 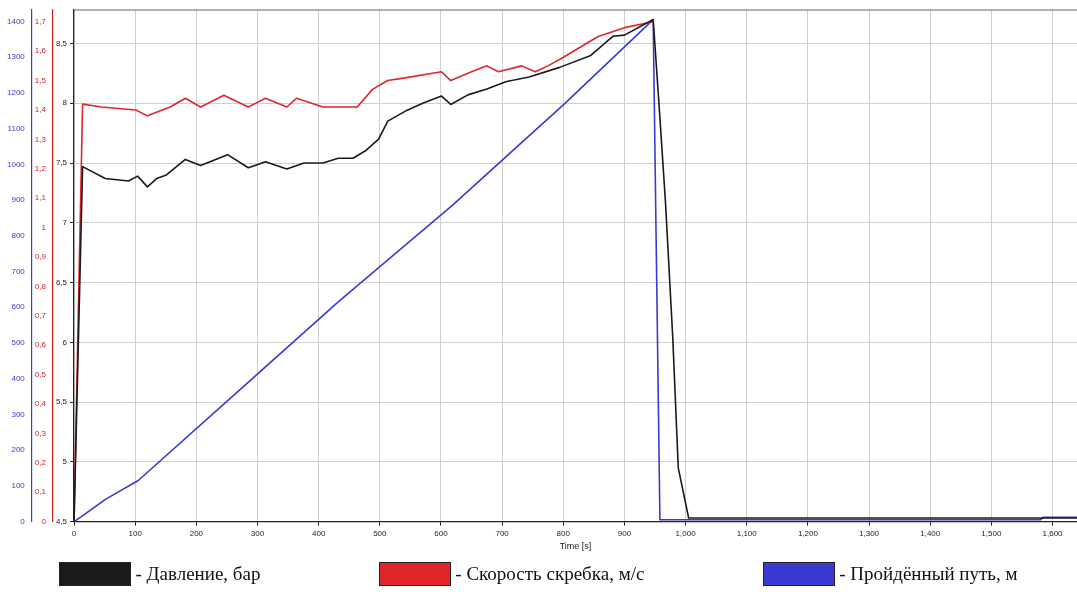 I want to click on x-tick-label: 600, so click(x=441, y=533).